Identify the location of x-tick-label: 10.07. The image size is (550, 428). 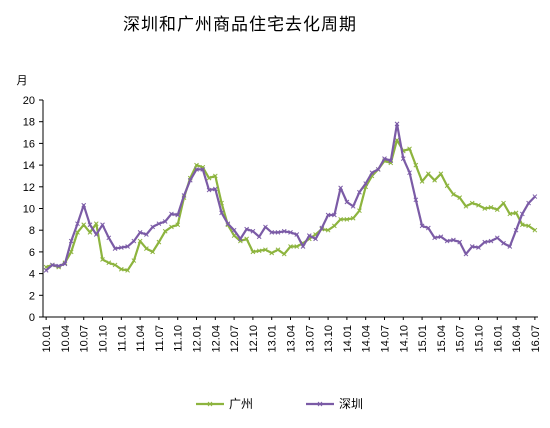
(85, 339).